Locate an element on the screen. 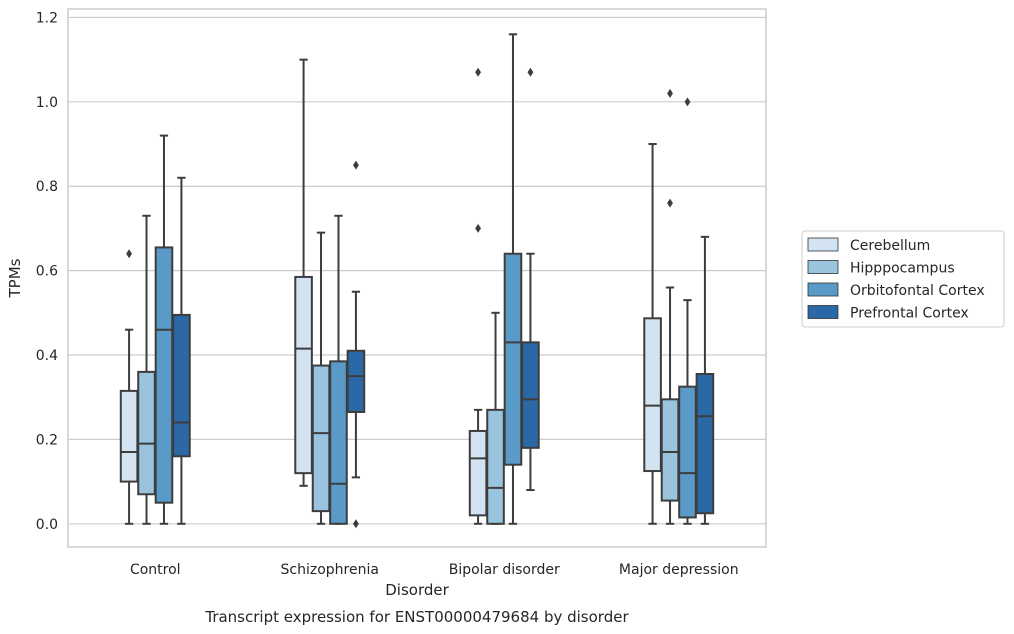 Image resolution: width=1014 pixels, height=634 pixels. legend-frame is located at coordinates (903, 279).